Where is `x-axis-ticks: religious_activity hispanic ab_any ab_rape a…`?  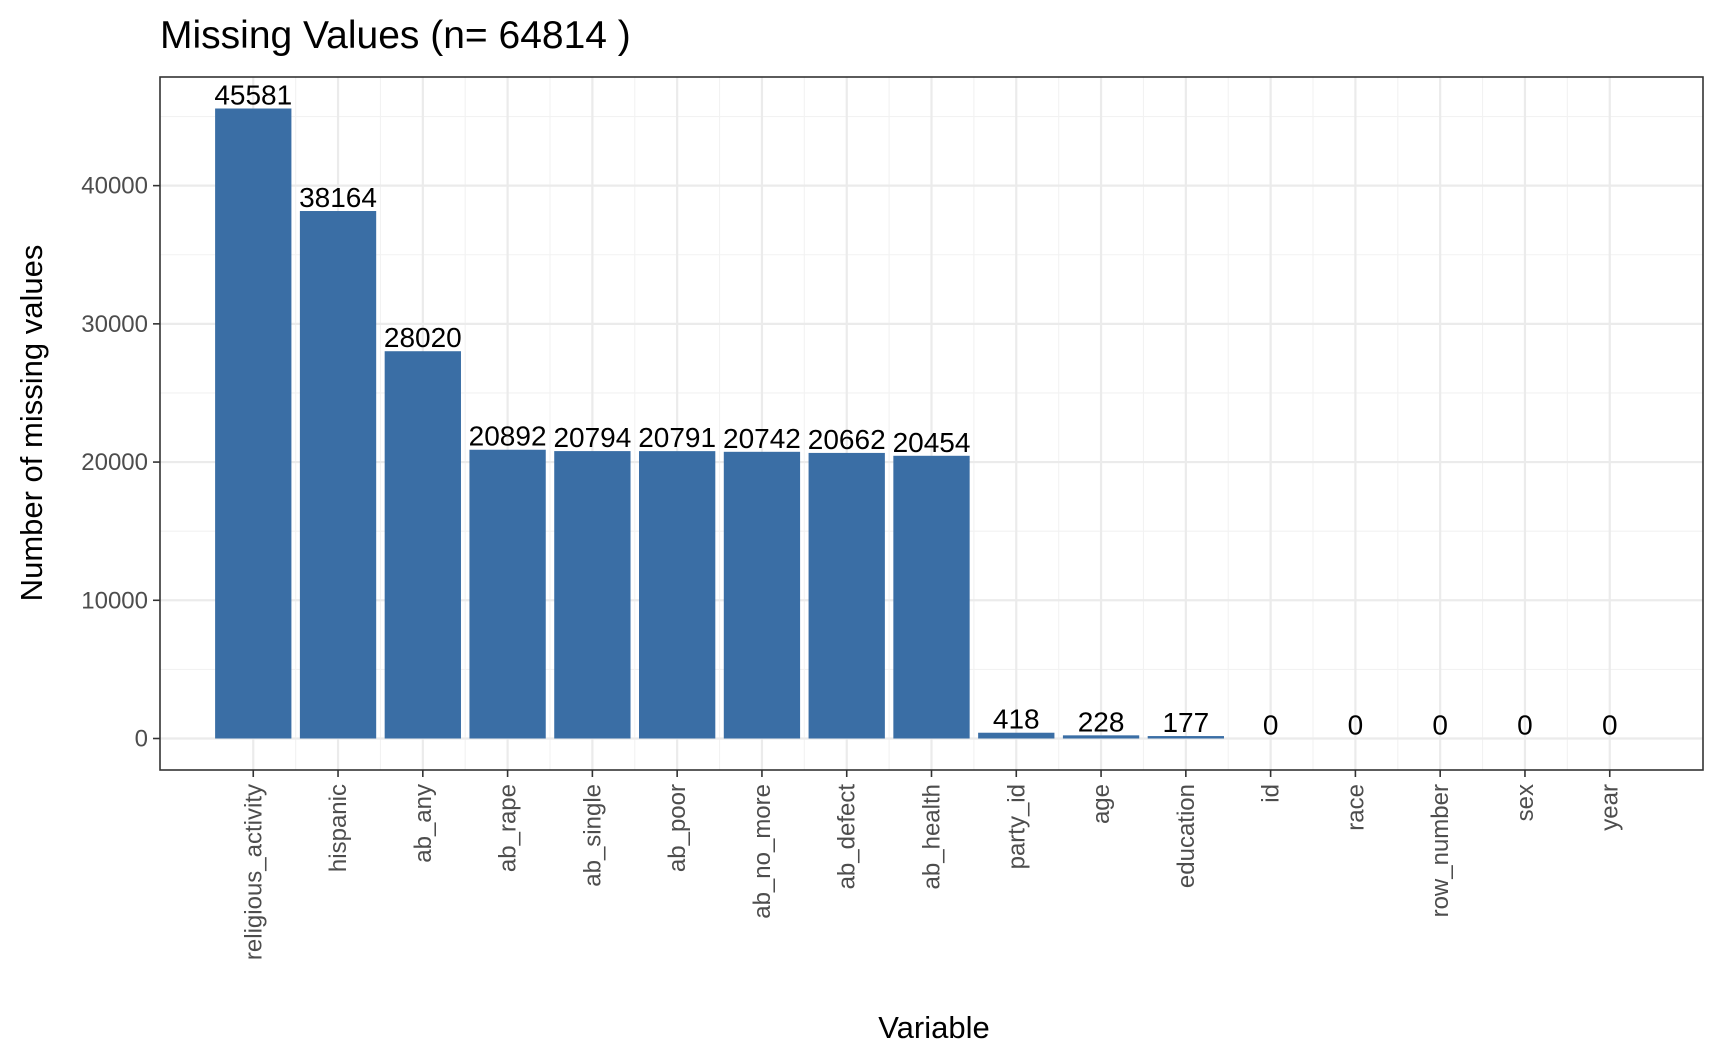 x-axis-ticks: religious_activity hispanic ab_any ab_rape a… is located at coordinates (932, 865).